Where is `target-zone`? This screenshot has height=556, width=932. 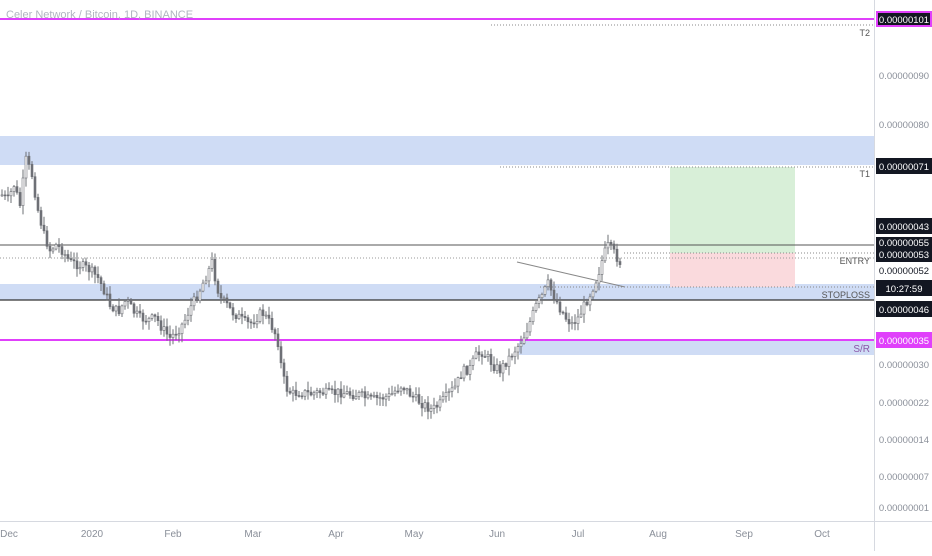 target-zone is located at coordinates (732, 210).